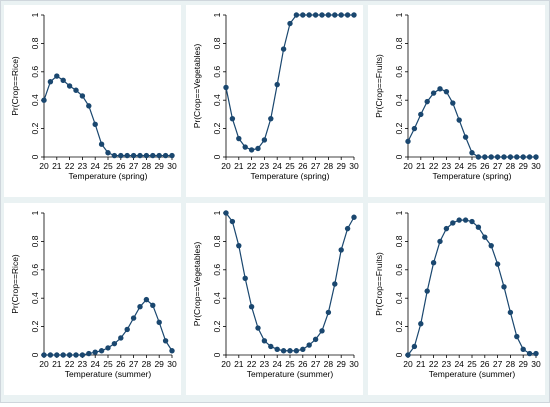 Image resolution: width=550 pixels, height=407 pixels. I want to click on x-tick-label: 23, so click(265, 364).